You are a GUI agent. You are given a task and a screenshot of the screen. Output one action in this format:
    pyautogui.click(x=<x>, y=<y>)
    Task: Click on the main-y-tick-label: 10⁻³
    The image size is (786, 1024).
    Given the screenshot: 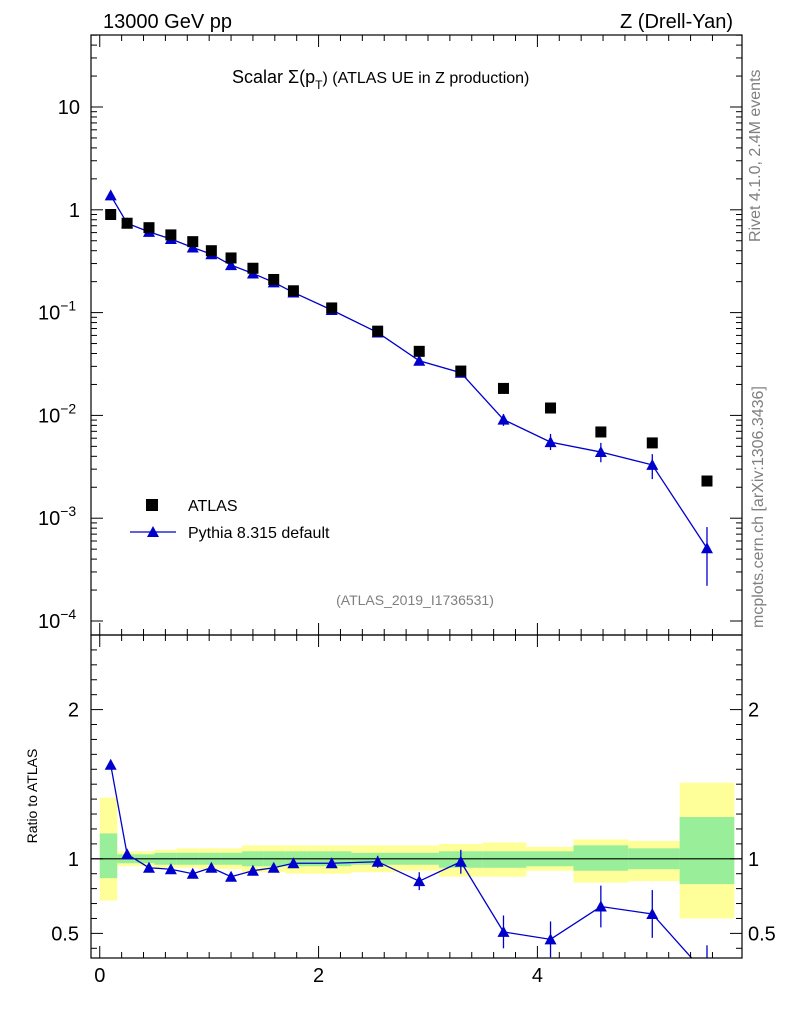 What is the action you would take?
    pyautogui.click(x=57, y=516)
    